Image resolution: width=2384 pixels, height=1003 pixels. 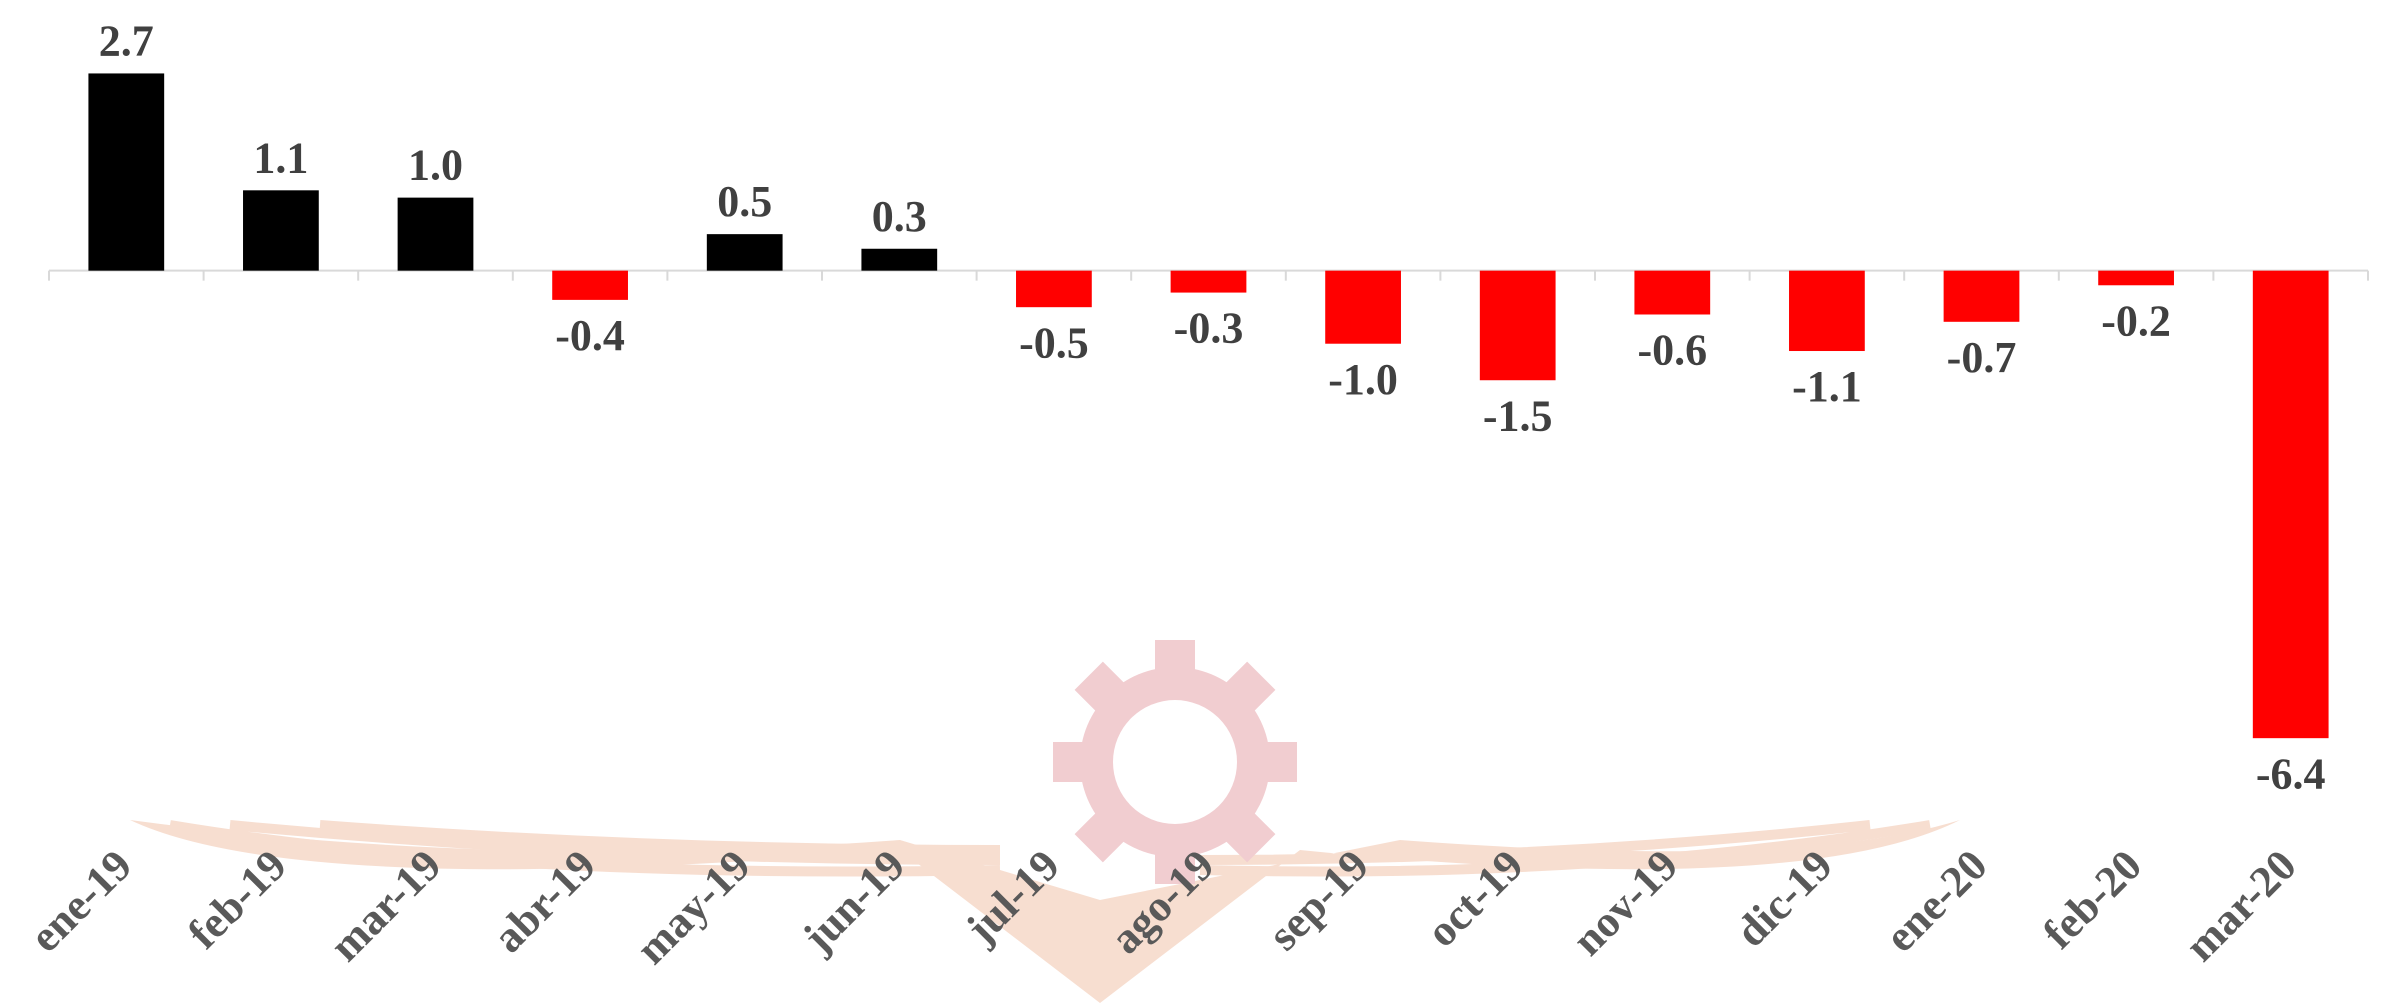 What do you see at coordinates (280, 157) in the screenshot?
I see `value-label: 1.1` at bounding box center [280, 157].